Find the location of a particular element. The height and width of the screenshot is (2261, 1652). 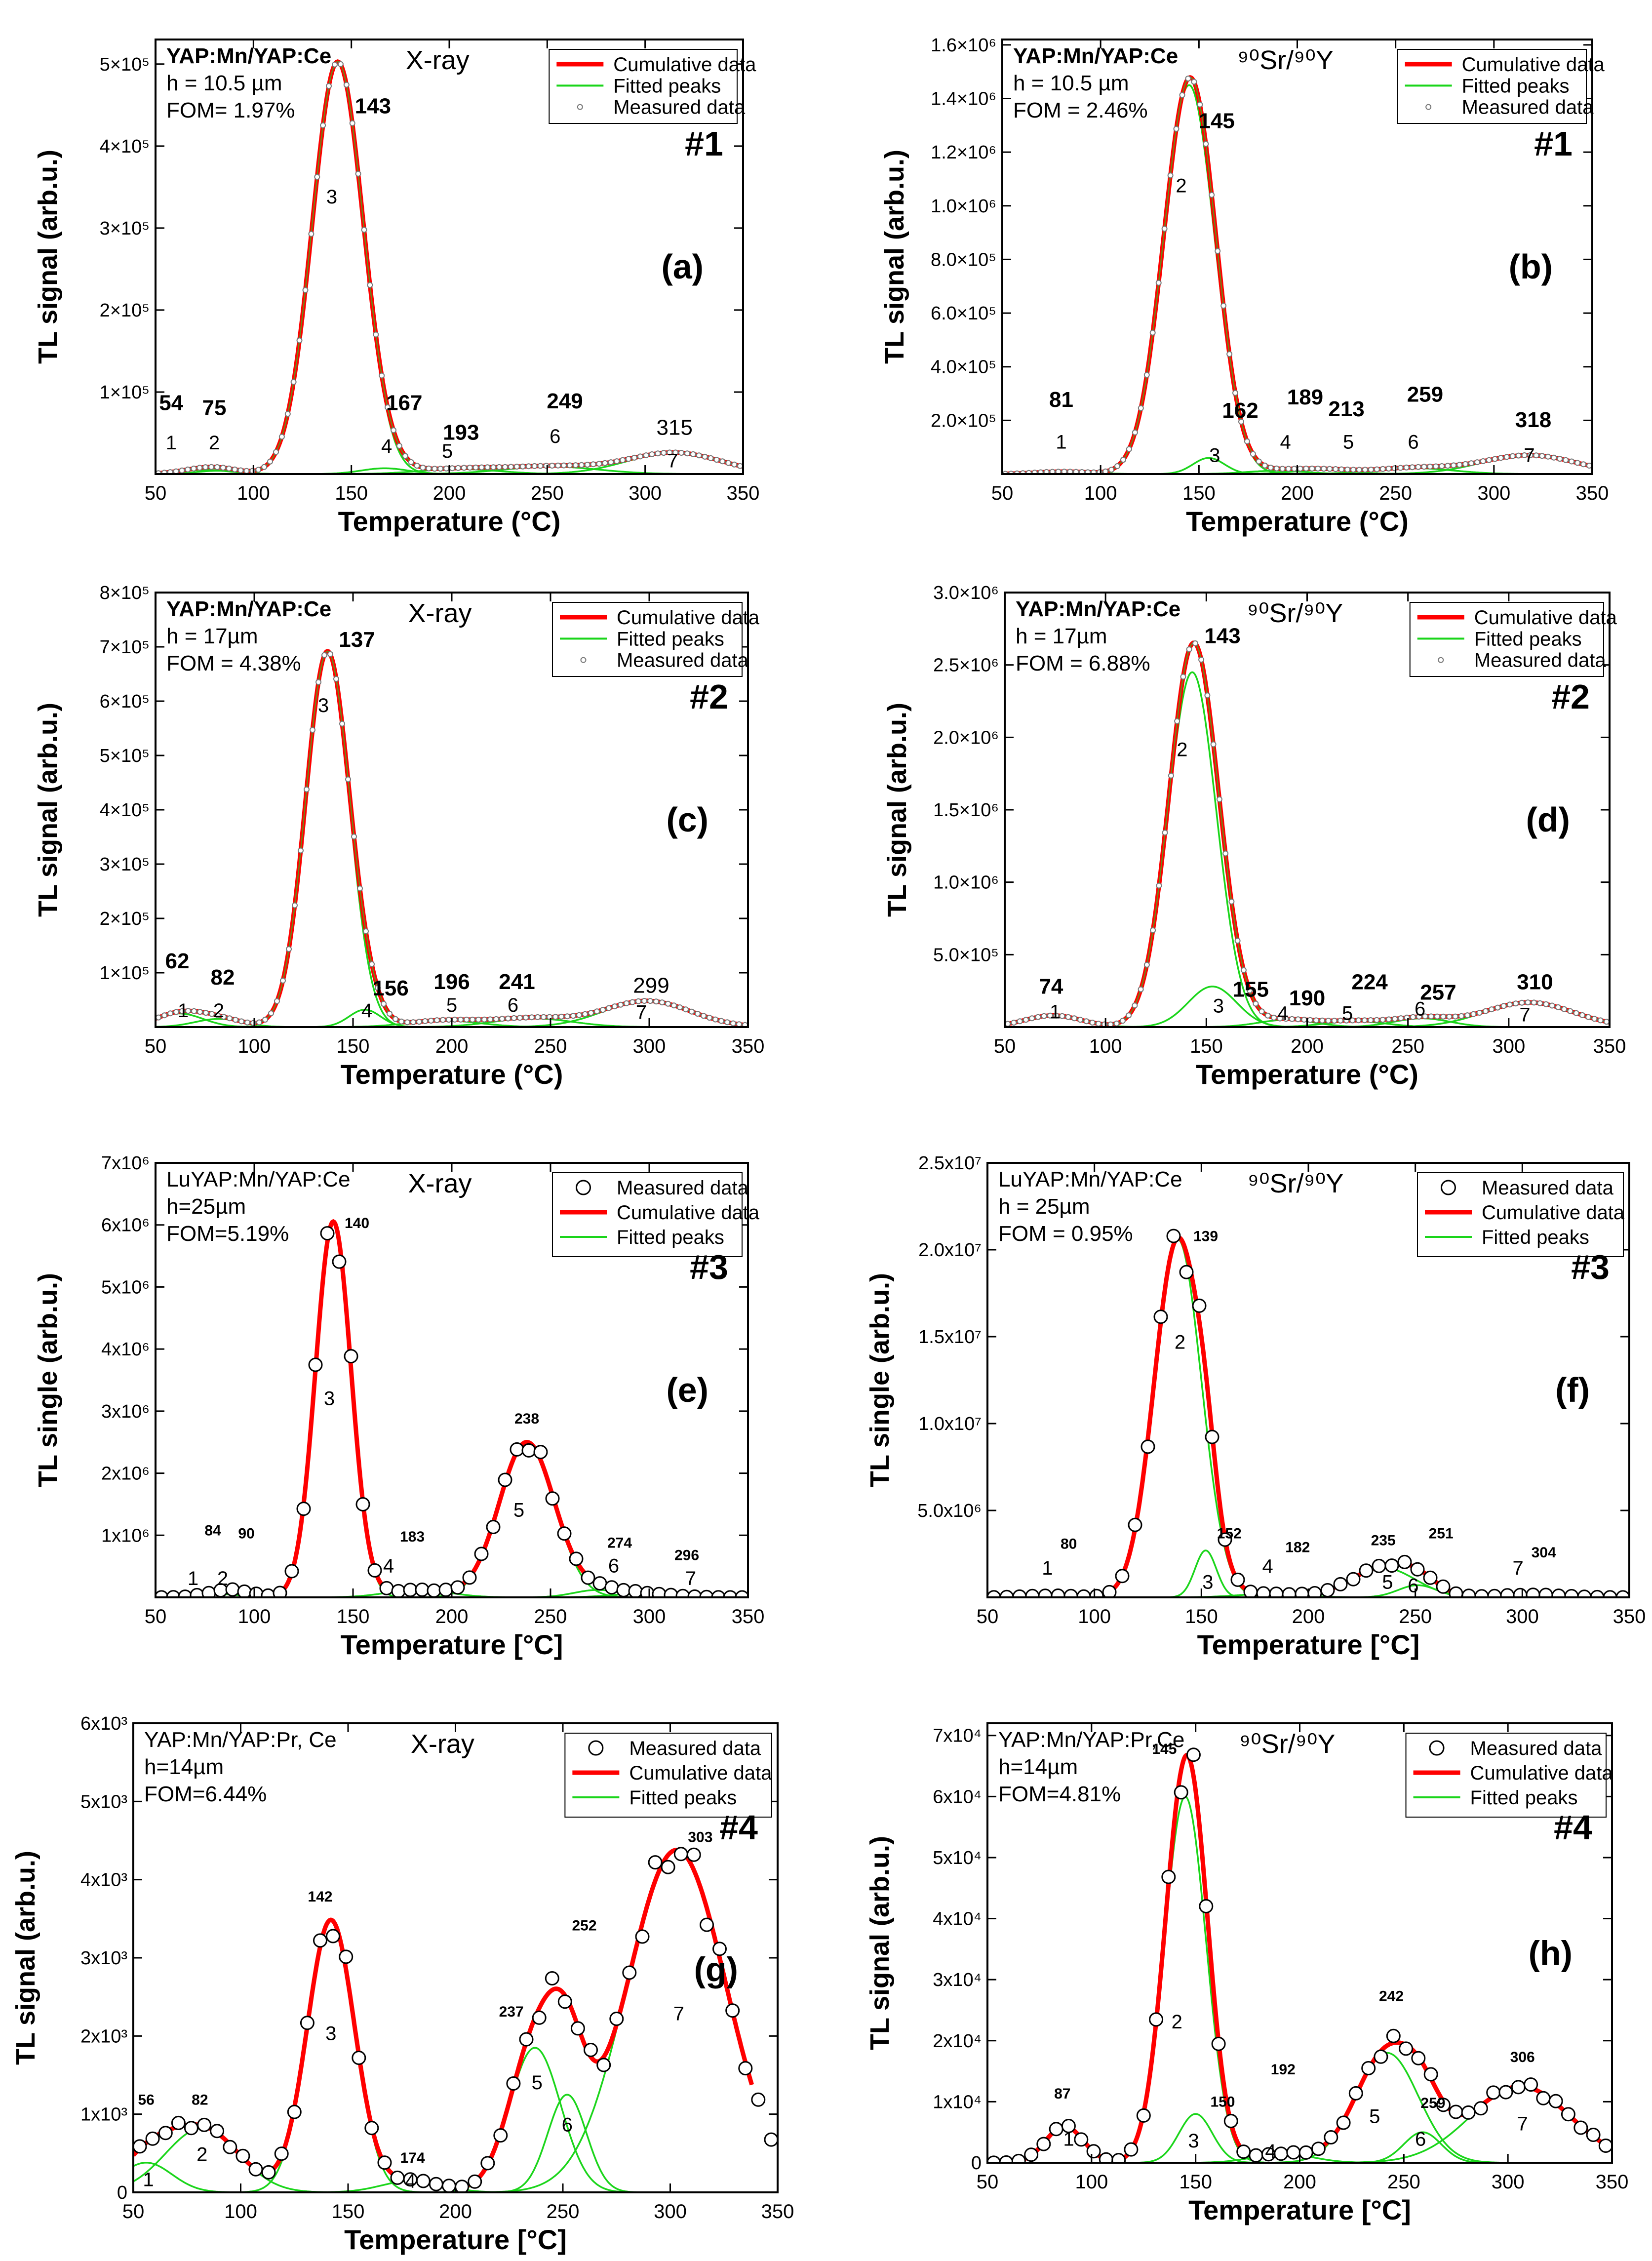

peak-temperature-label: 81 is located at coordinates (1061, 400).